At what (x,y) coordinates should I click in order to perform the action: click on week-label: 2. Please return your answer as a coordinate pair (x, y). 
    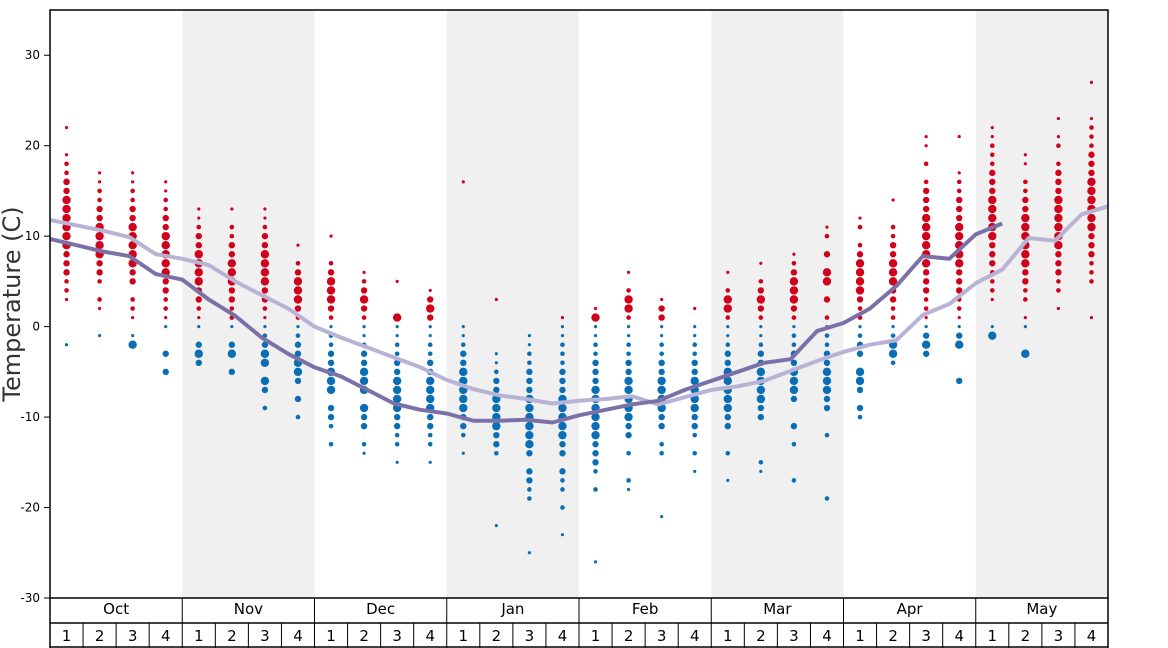
    Looking at the image, I should click on (761, 636).